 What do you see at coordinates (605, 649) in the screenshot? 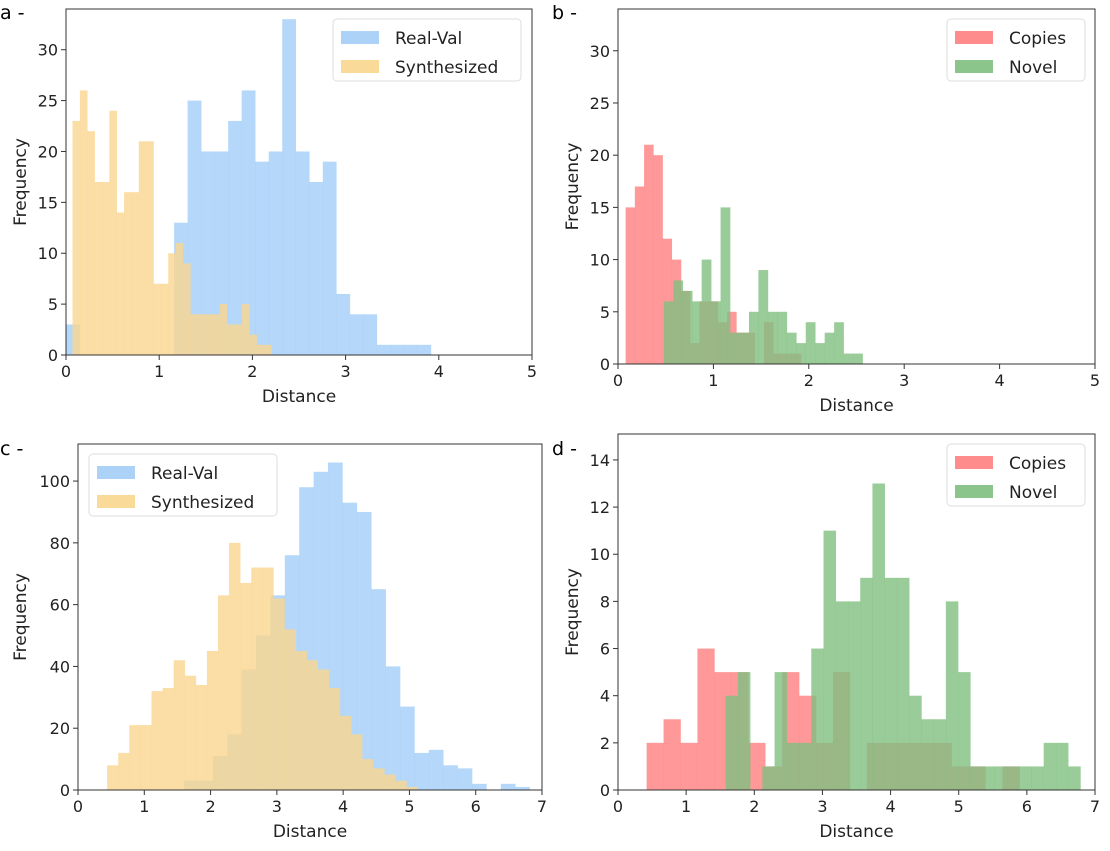
I see `y-tick-label: 6` at bounding box center [605, 649].